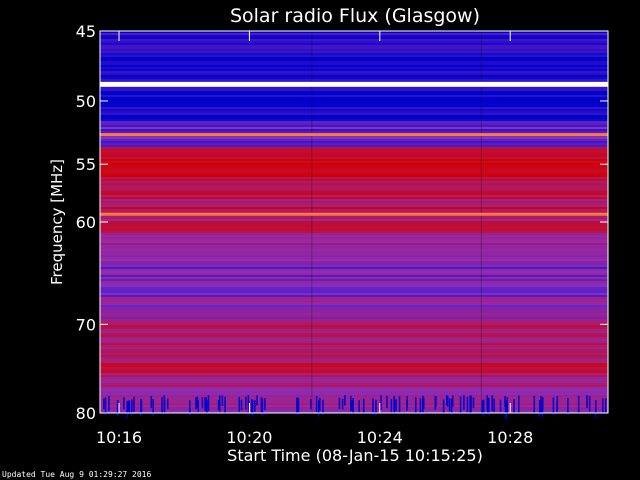  What do you see at coordinates (355, 455) in the screenshot?
I see `x-axis-label: Start Time (08-Jan-15 10:15:25)` at bounding box center [355, 455].